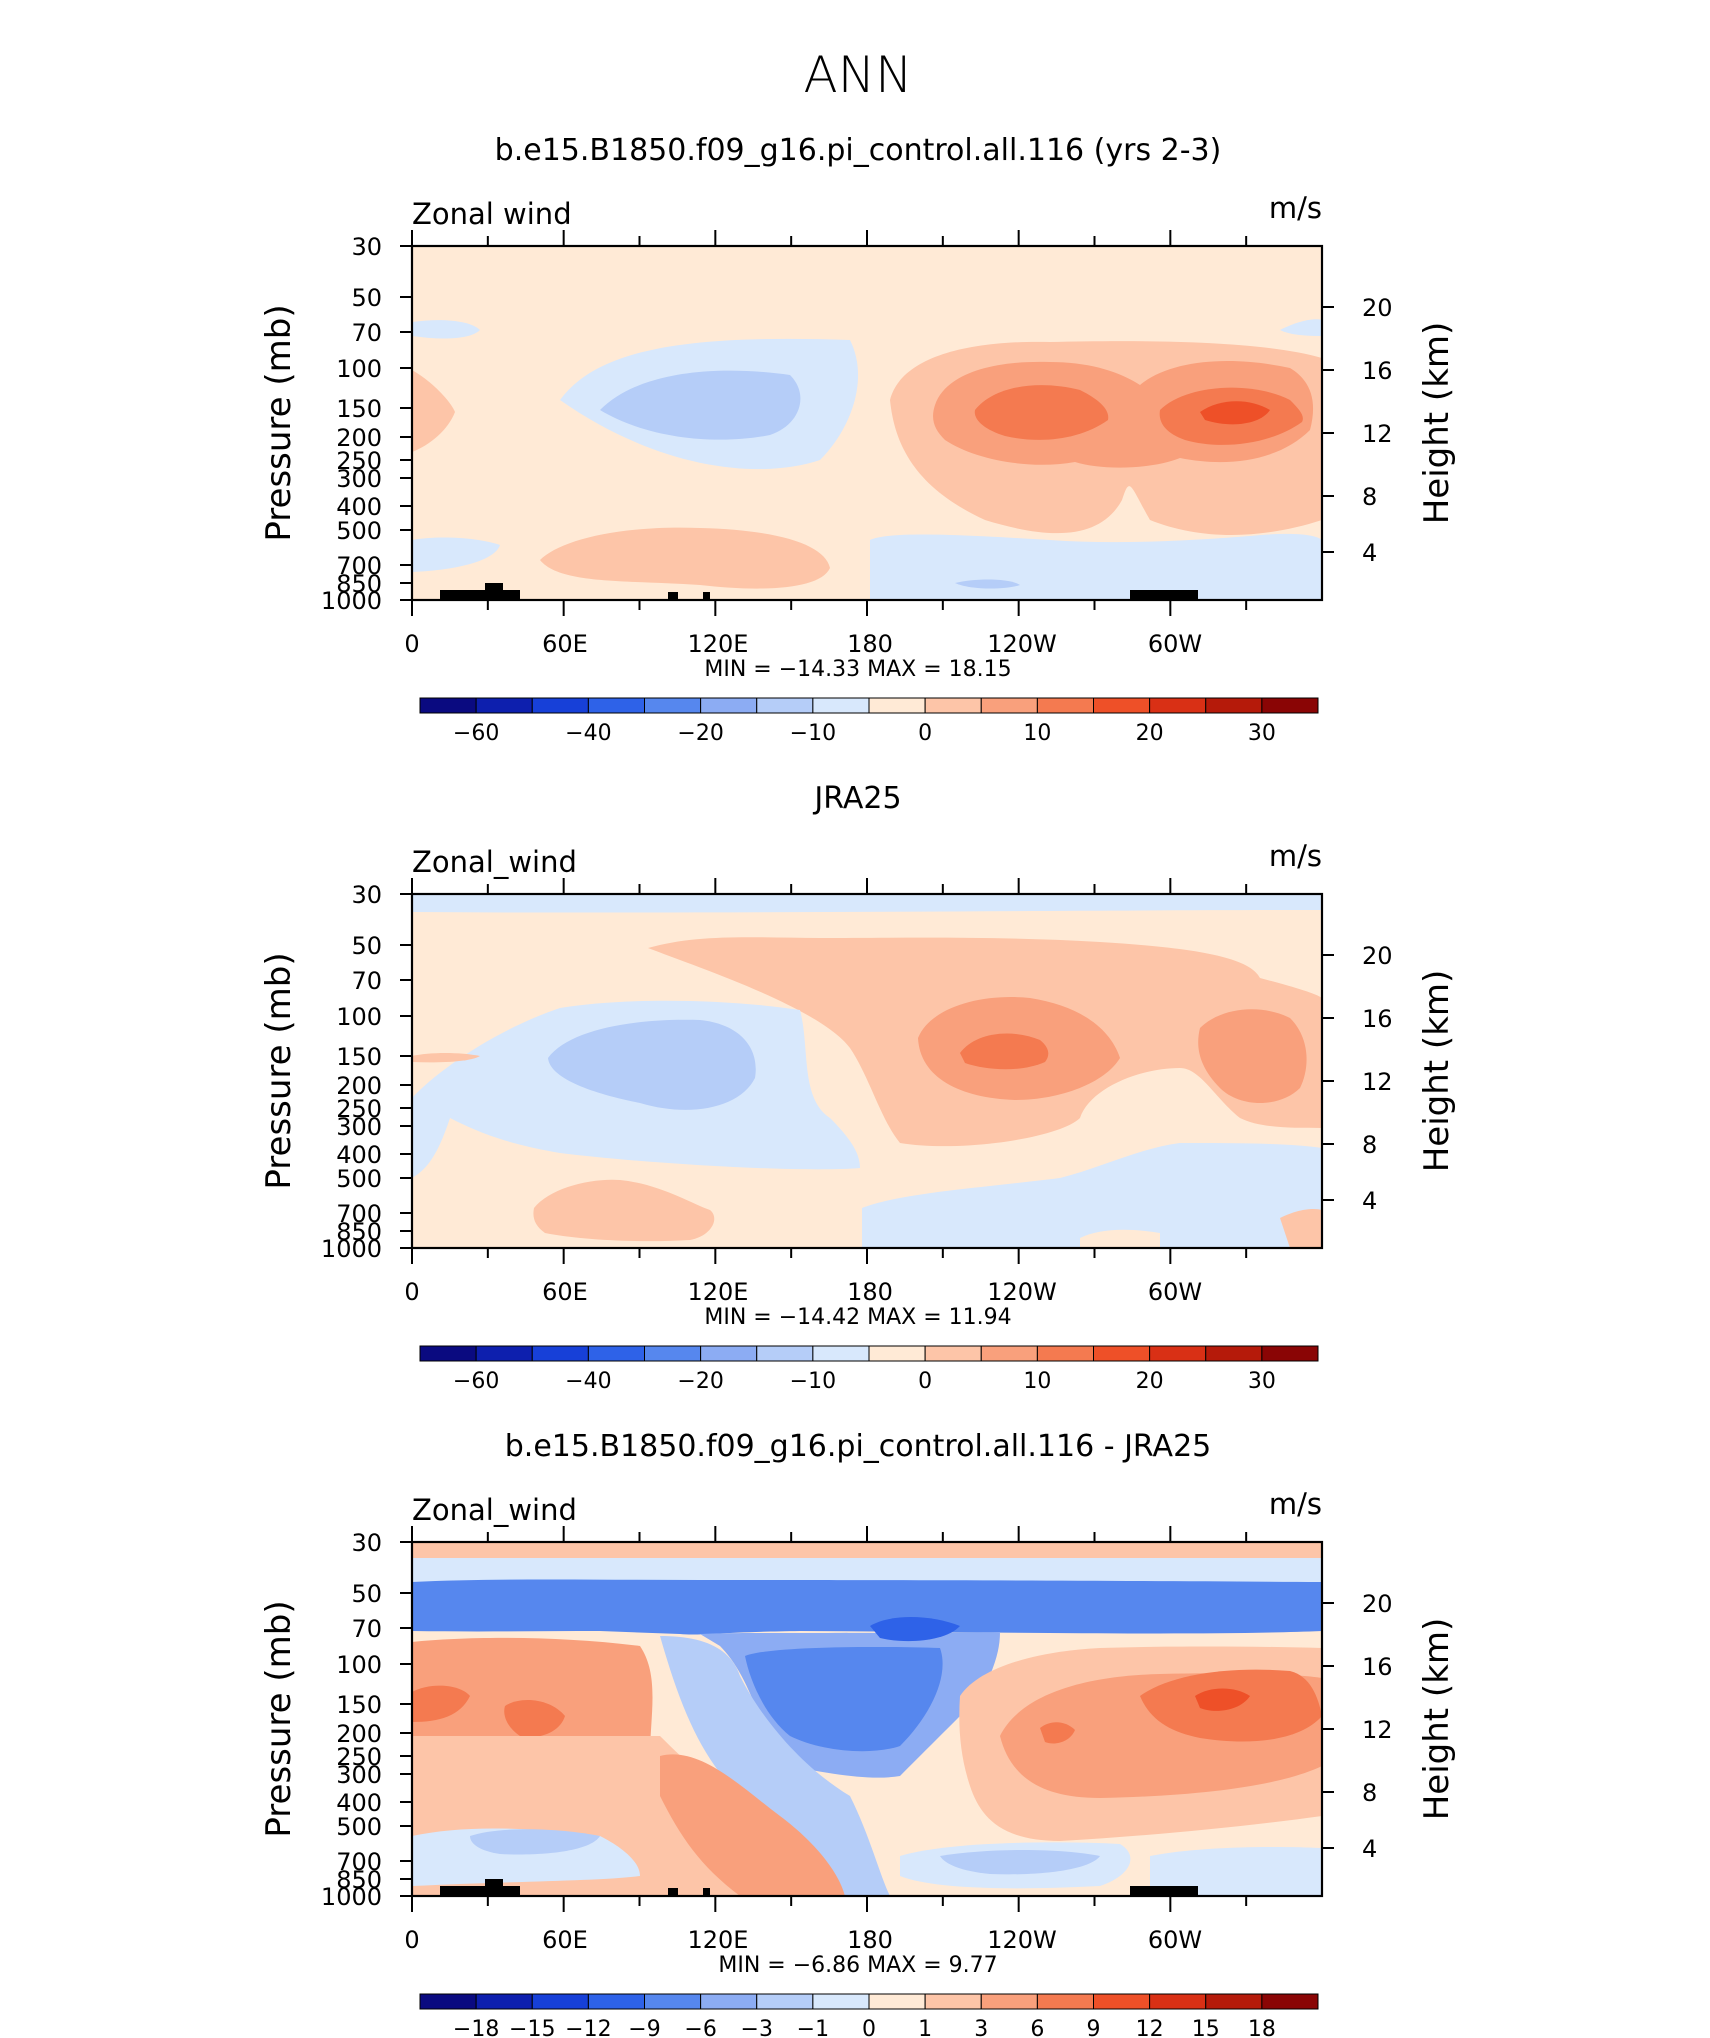 This screenshot has width=1710, height=2038. I want to click on colorbar-label: −40, so click(588, 733).